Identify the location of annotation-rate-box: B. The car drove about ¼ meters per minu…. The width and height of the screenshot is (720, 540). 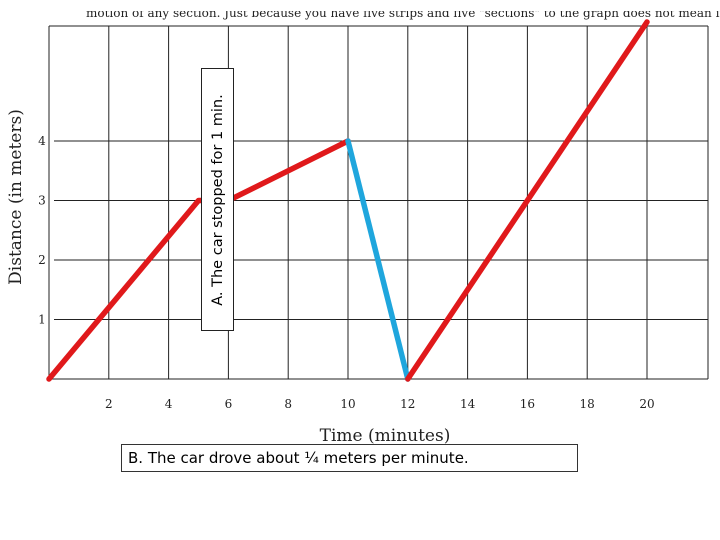
(349, 458).